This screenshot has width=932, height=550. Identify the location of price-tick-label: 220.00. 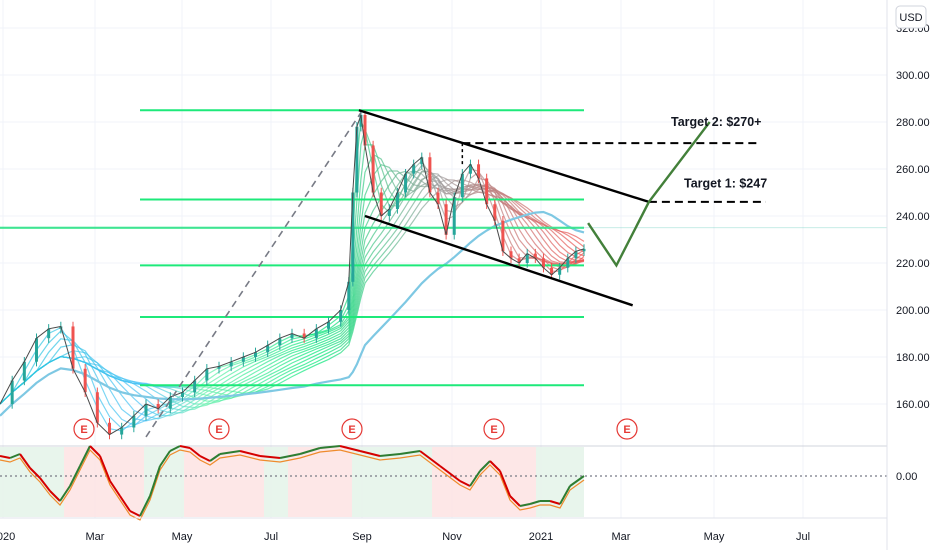
(913, 264).